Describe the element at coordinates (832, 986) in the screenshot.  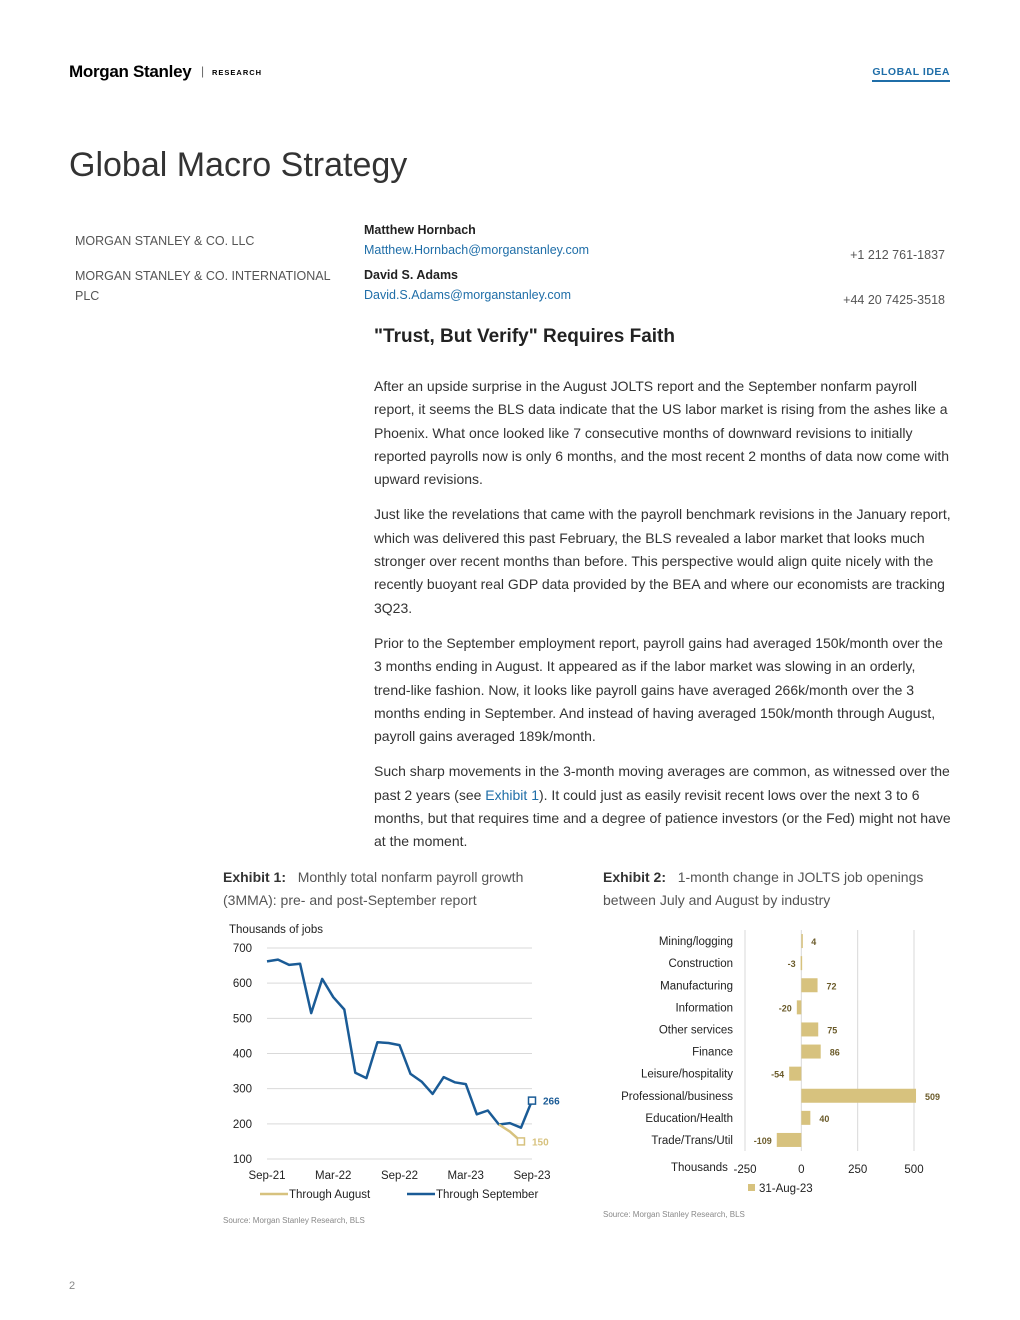
I see `bar-value-label: 72` at that location.